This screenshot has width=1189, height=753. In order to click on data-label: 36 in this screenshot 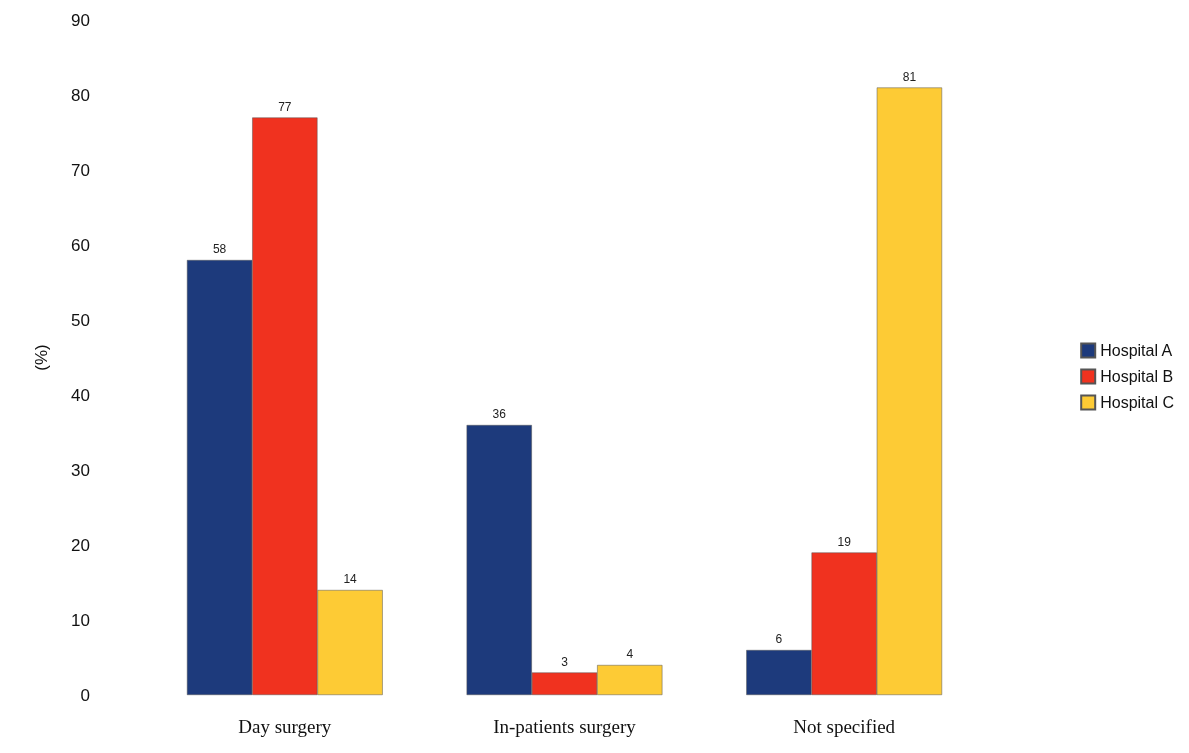, I will do `click(499, 414)`.